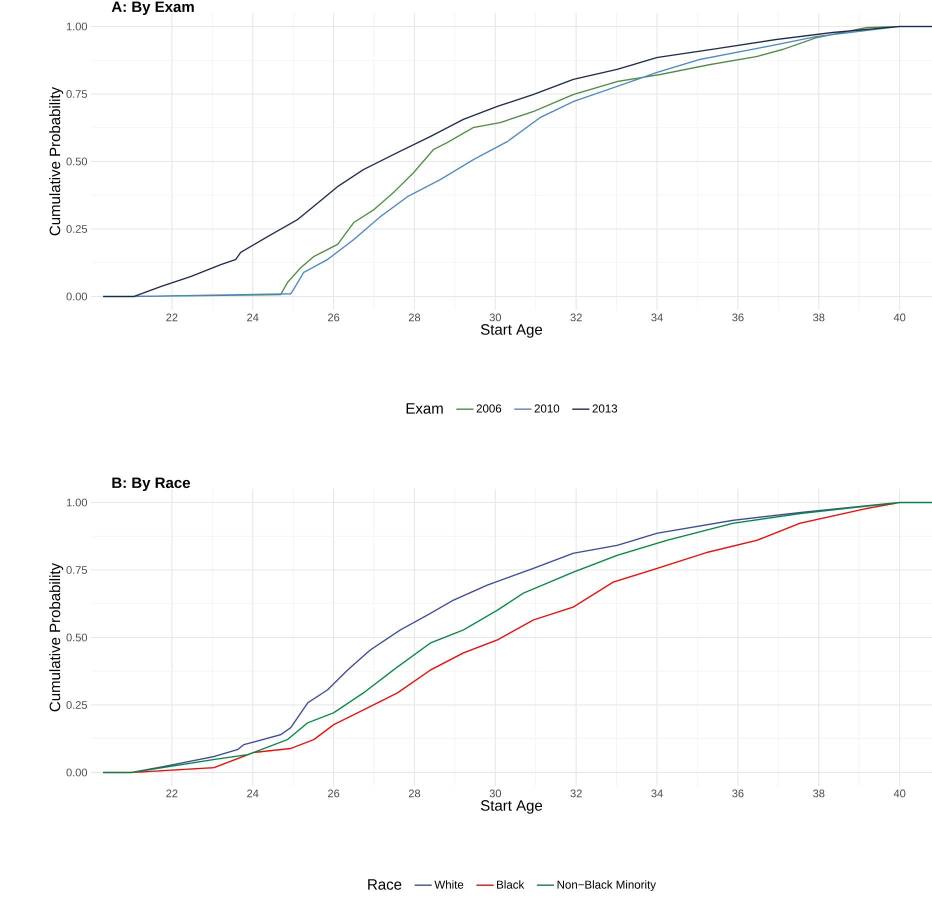 The height and width of the screenshot is (918, 932). Describe the element at coordinates (547, 408) in the screenshot. I see `legend-label: 2010` at that location.